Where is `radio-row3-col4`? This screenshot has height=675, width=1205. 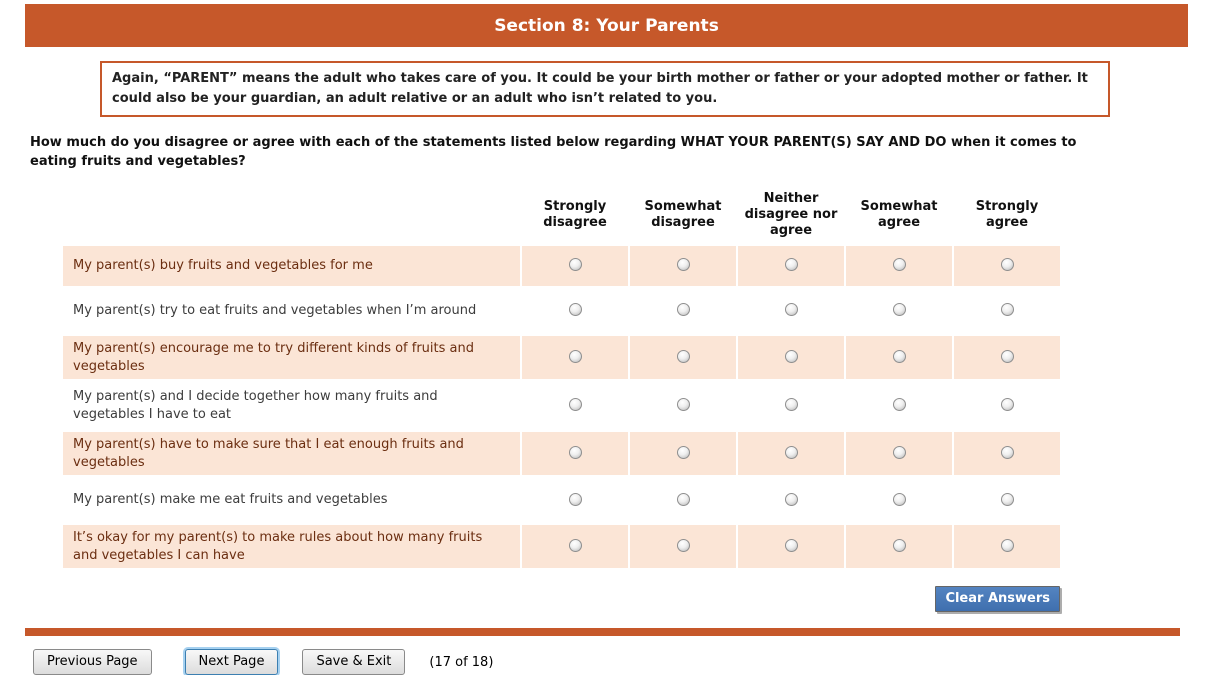
radio-row3-col4 is located at coordinates (899, 357).